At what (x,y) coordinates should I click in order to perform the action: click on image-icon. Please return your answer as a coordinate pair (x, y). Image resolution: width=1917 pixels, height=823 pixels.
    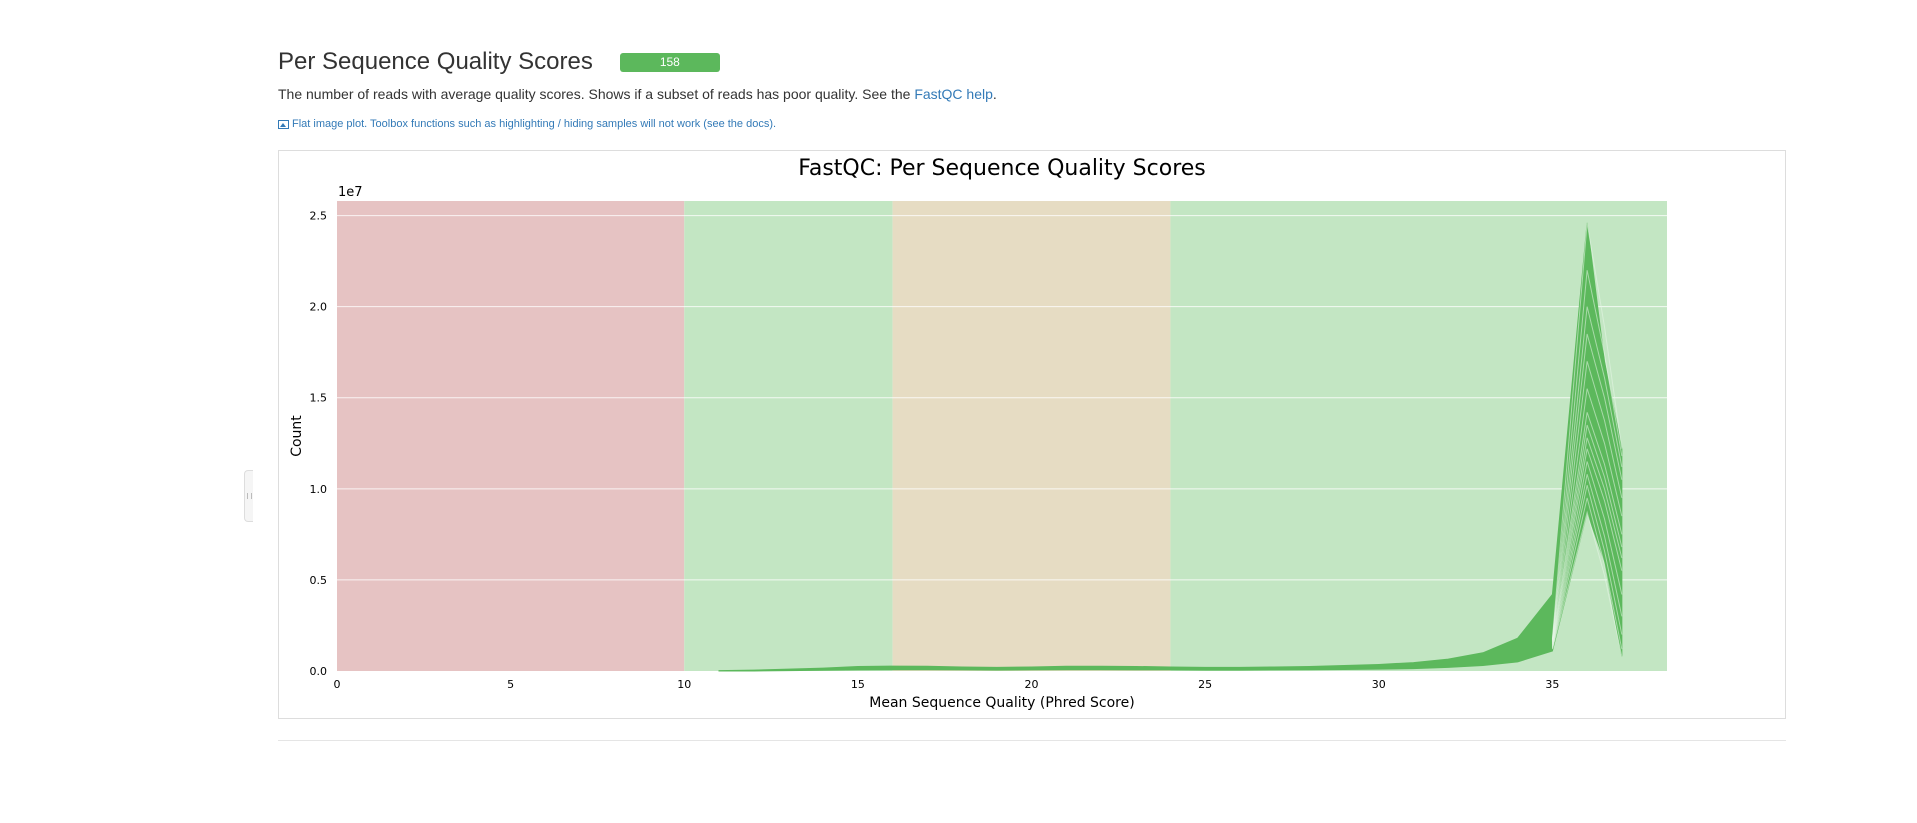
    Looking at the image, I should click on (283, 124).